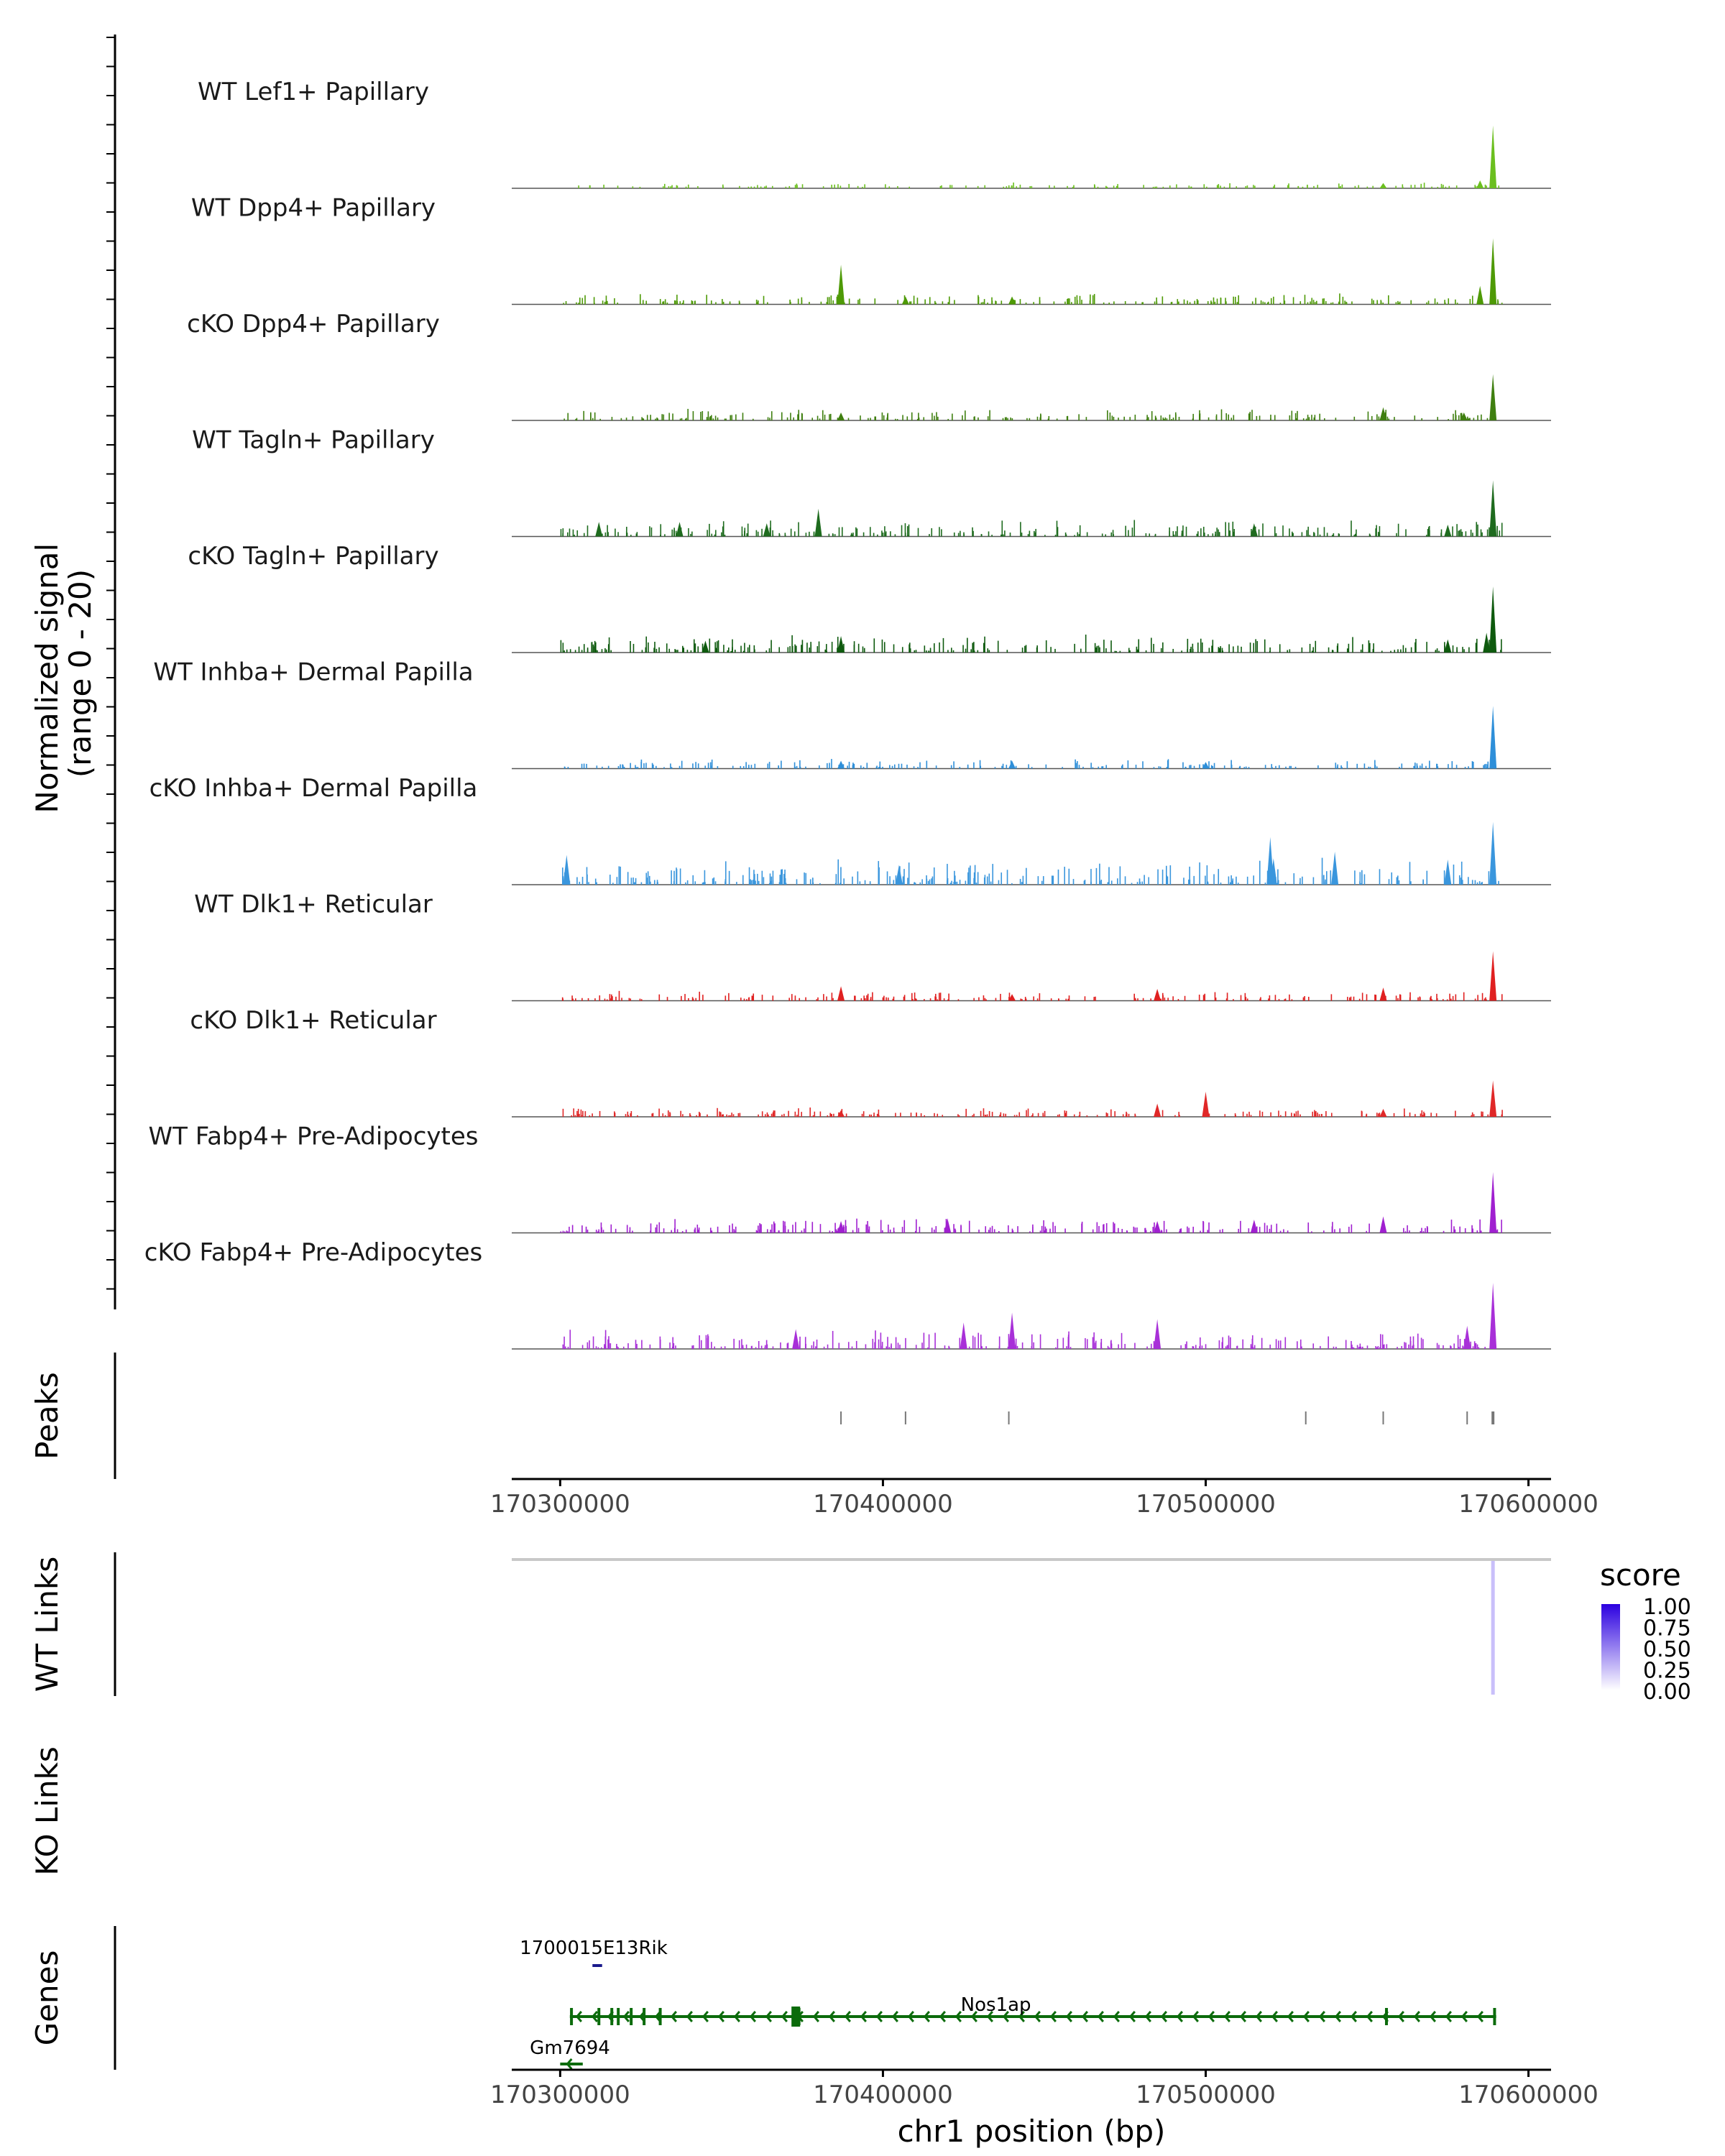 The width and height of the screenshot is (1725, 2156). Describe the element at coordinates (47, 1998) in the screenshot. I see `genes-track-label: Genes` at that location.